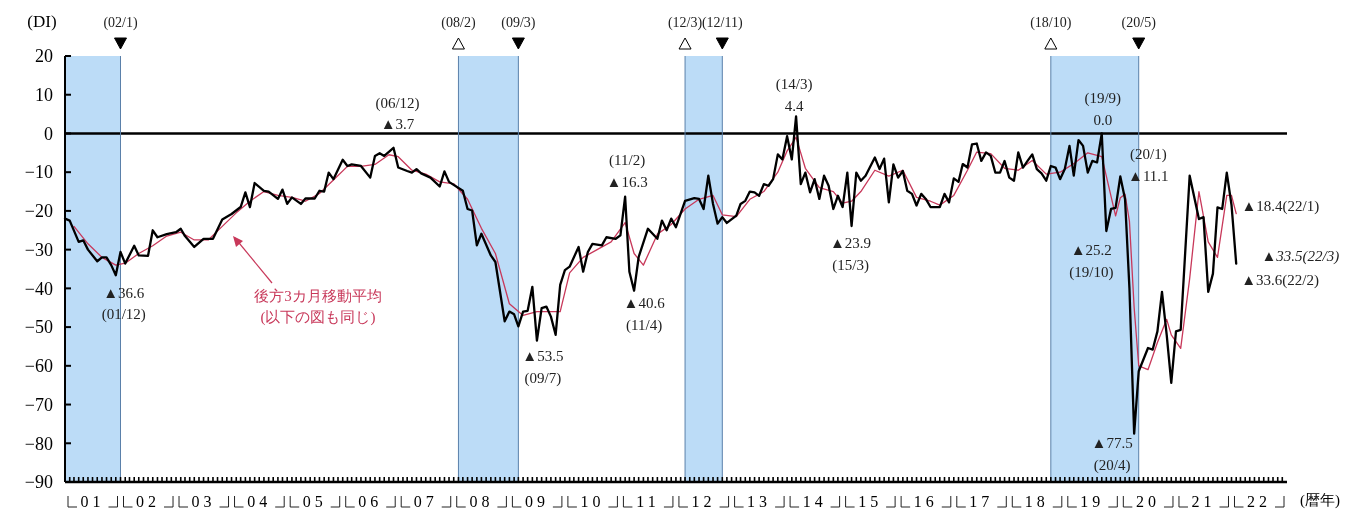 Image resolution: width=1348 pixels, height=513 pixels. Describe the element at coordinates (648, 501) in the screenshot. I see `x-tick-label: 11` at that location.